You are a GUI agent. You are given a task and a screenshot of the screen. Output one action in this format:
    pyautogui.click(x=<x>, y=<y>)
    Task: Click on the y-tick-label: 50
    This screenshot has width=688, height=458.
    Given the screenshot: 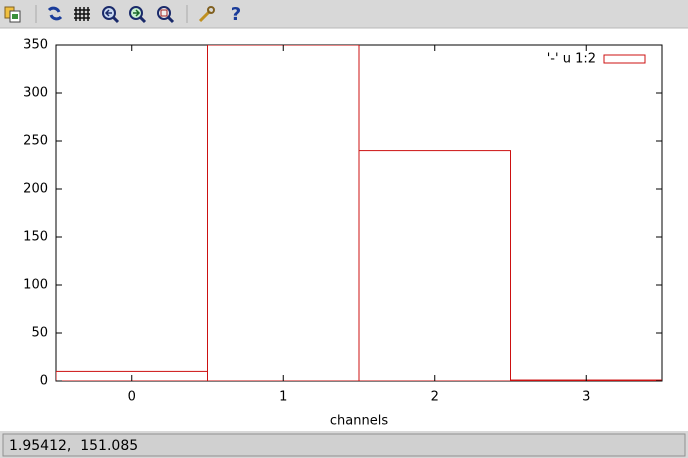 What is the action you would take?
    pyautogui.click(x=39, y=333)
    